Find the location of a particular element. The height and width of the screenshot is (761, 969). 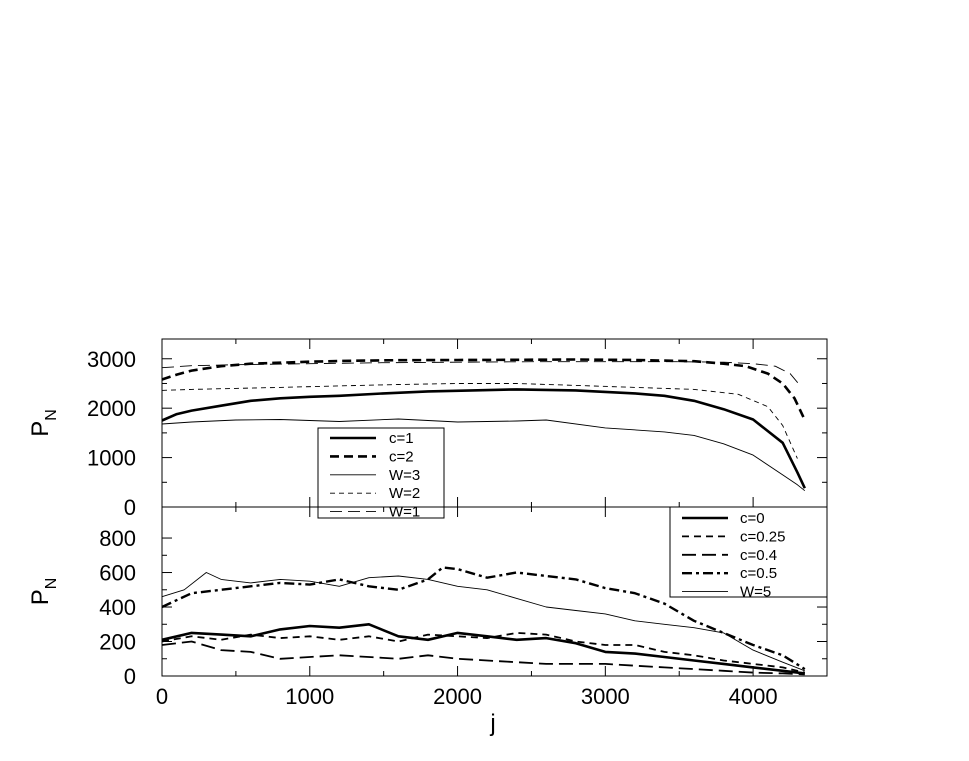

bottom-y-axis-title: PN is located at coordinates (43, 592).